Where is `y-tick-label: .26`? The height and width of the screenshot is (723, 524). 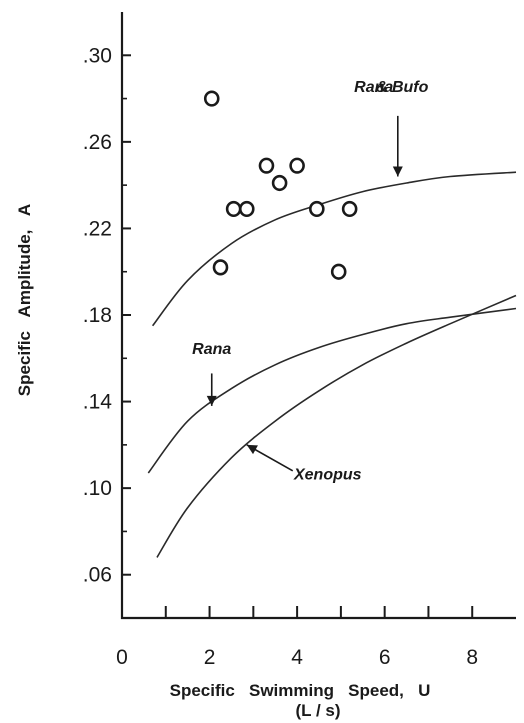
y-tick-label: .26 is located at coordinates (97, 142).